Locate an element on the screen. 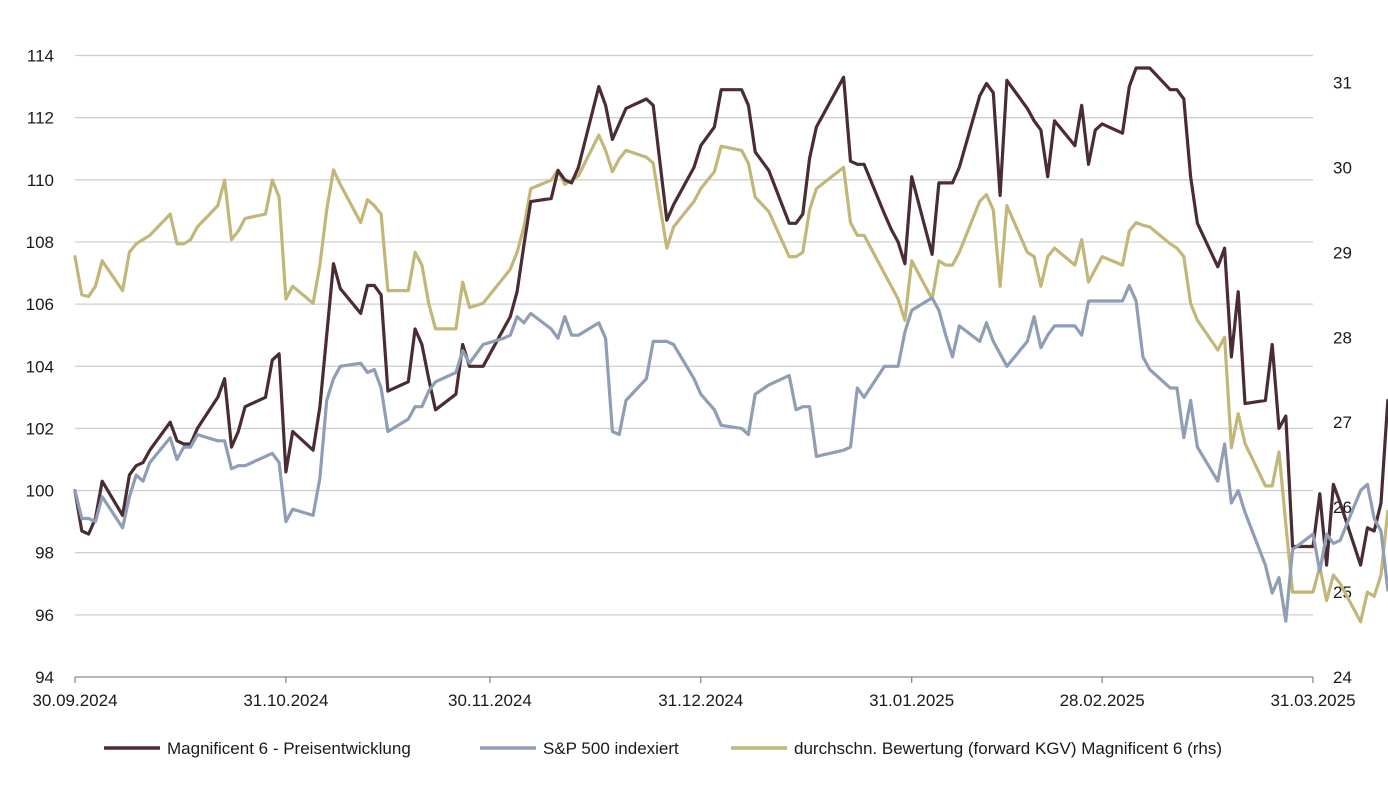 The image size is (1388, 792). left-y-tick-label: 98 is located at coordinates (44, 553).